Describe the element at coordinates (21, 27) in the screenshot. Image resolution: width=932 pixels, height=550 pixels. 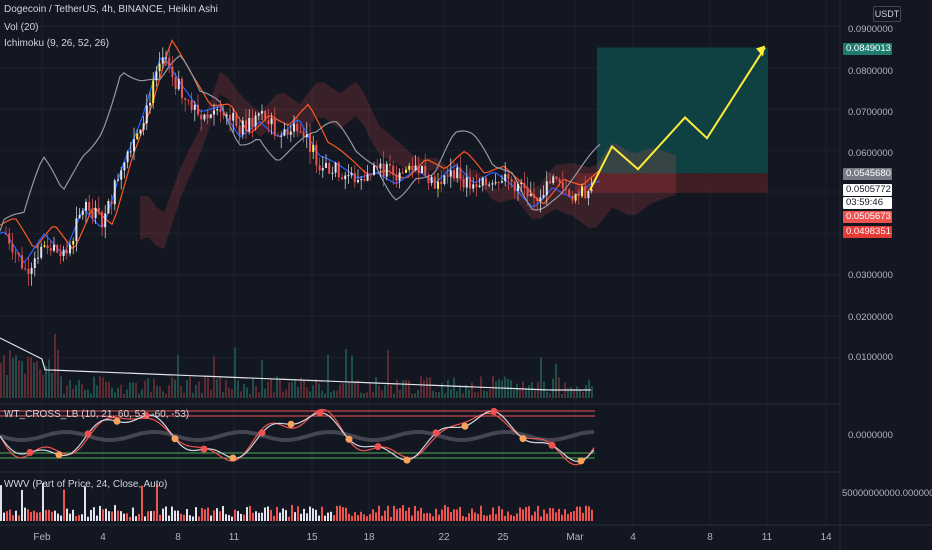
I see `vol-legend: Vol (20)` at that location.